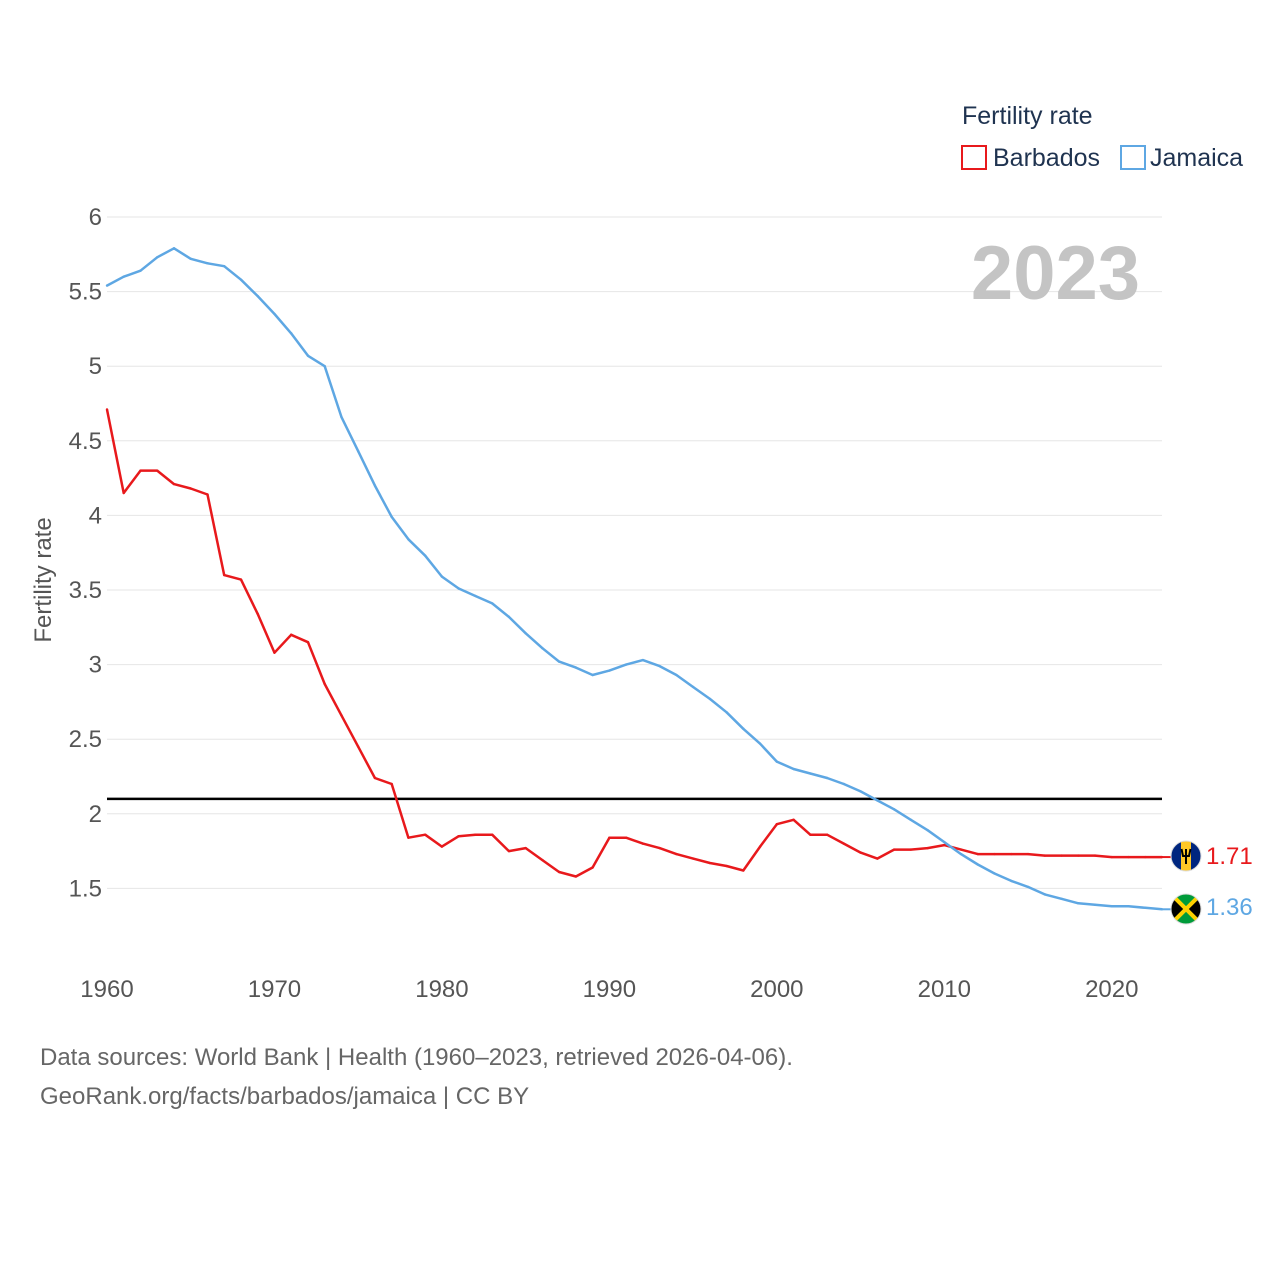  I want to click on y-tick-label: 5, so click(95, 366).